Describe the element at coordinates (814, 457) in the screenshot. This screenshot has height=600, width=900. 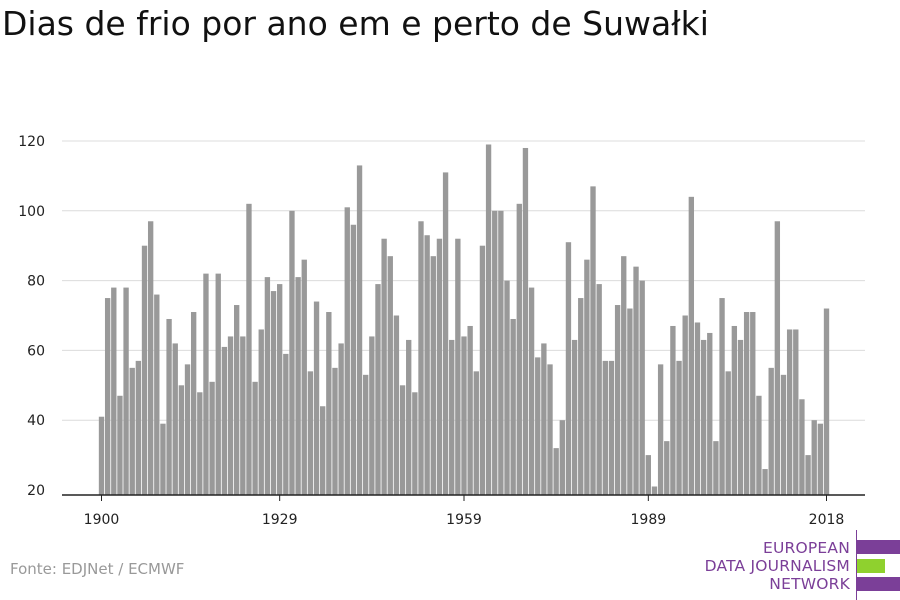
I see `bar-2016` at that location.